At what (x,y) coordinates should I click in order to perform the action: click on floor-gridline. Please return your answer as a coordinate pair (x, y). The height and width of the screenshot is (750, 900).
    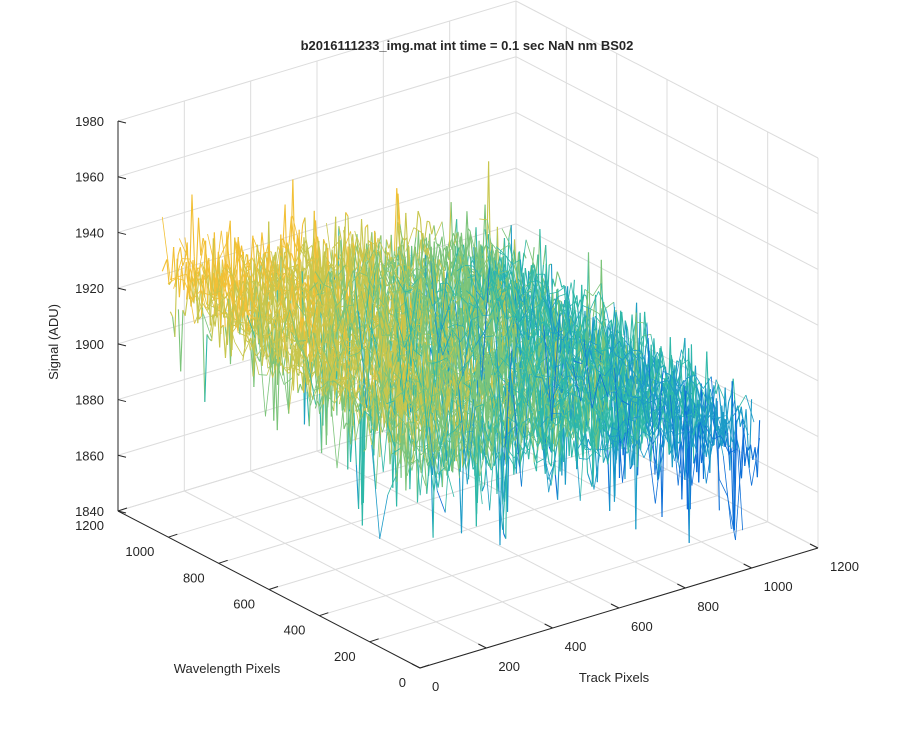
    Looking at the image, I should click on (468, 529).